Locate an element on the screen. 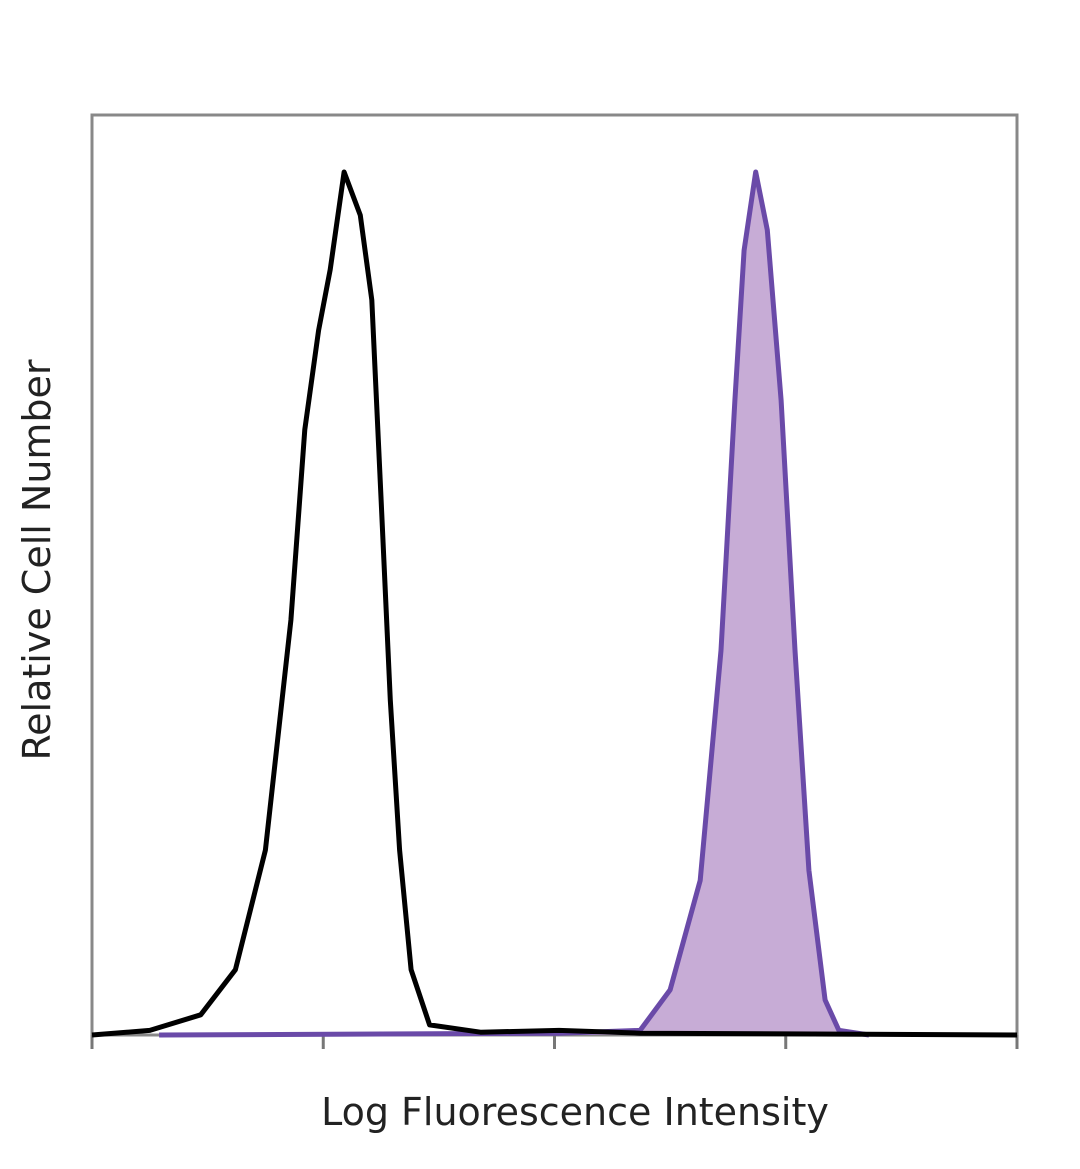 This screenshot has width=1080, height=1169. x-axis-label: Log Fluorescence Intensity is located at coordinates (575, 1112).